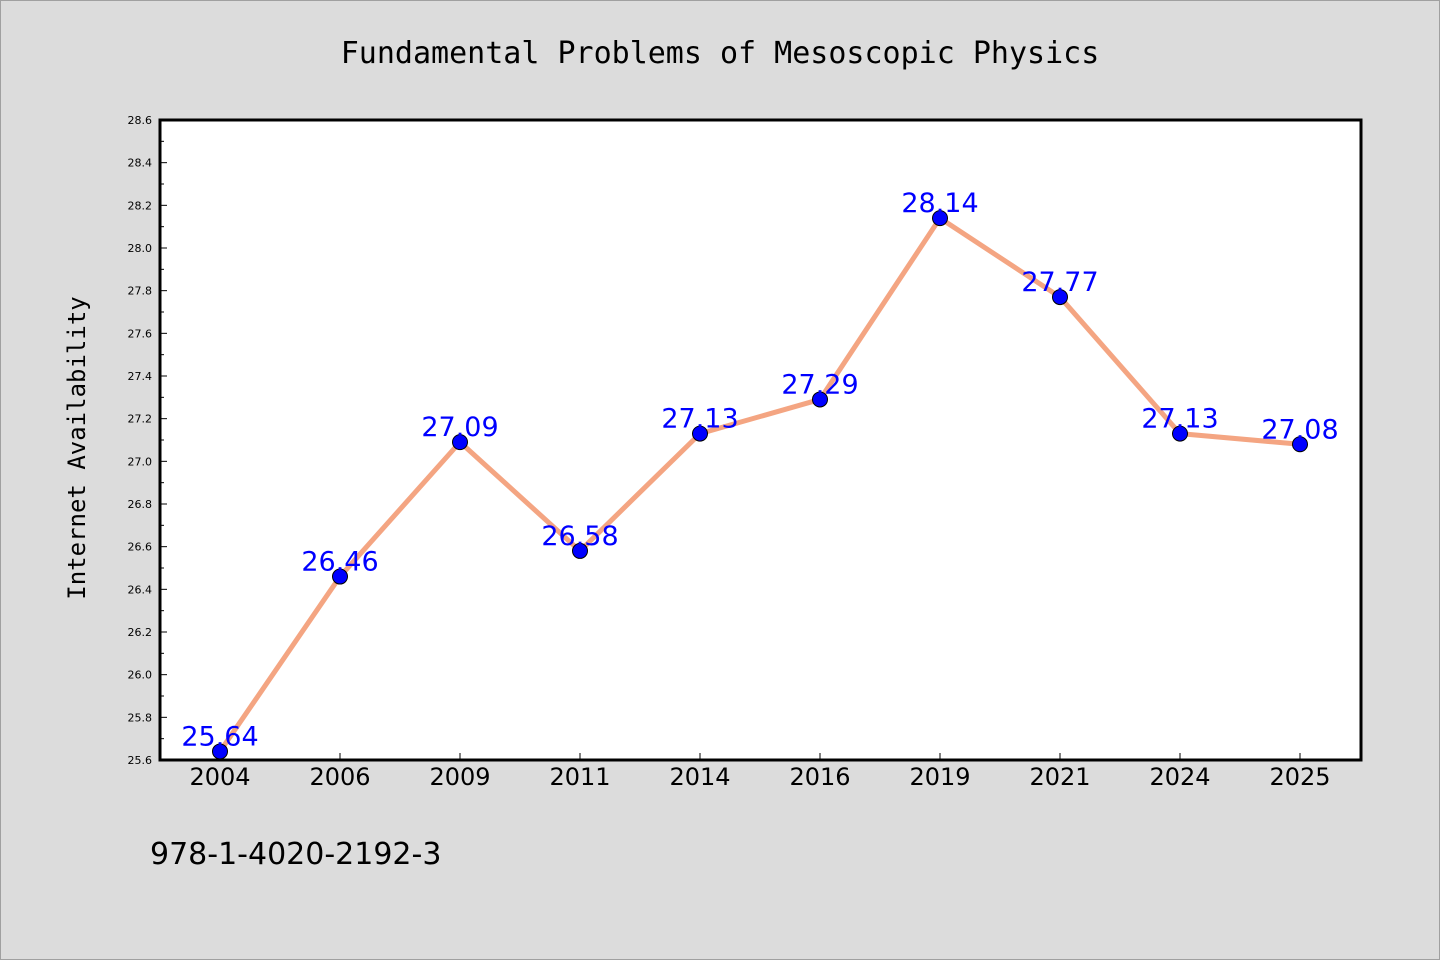 The width and height of the screenshot is (1440, 960). Describe the element at coordinates (295, 854) in the screenshot. I see `footer-isbn: 978-1-4020-2192-3` at that location.